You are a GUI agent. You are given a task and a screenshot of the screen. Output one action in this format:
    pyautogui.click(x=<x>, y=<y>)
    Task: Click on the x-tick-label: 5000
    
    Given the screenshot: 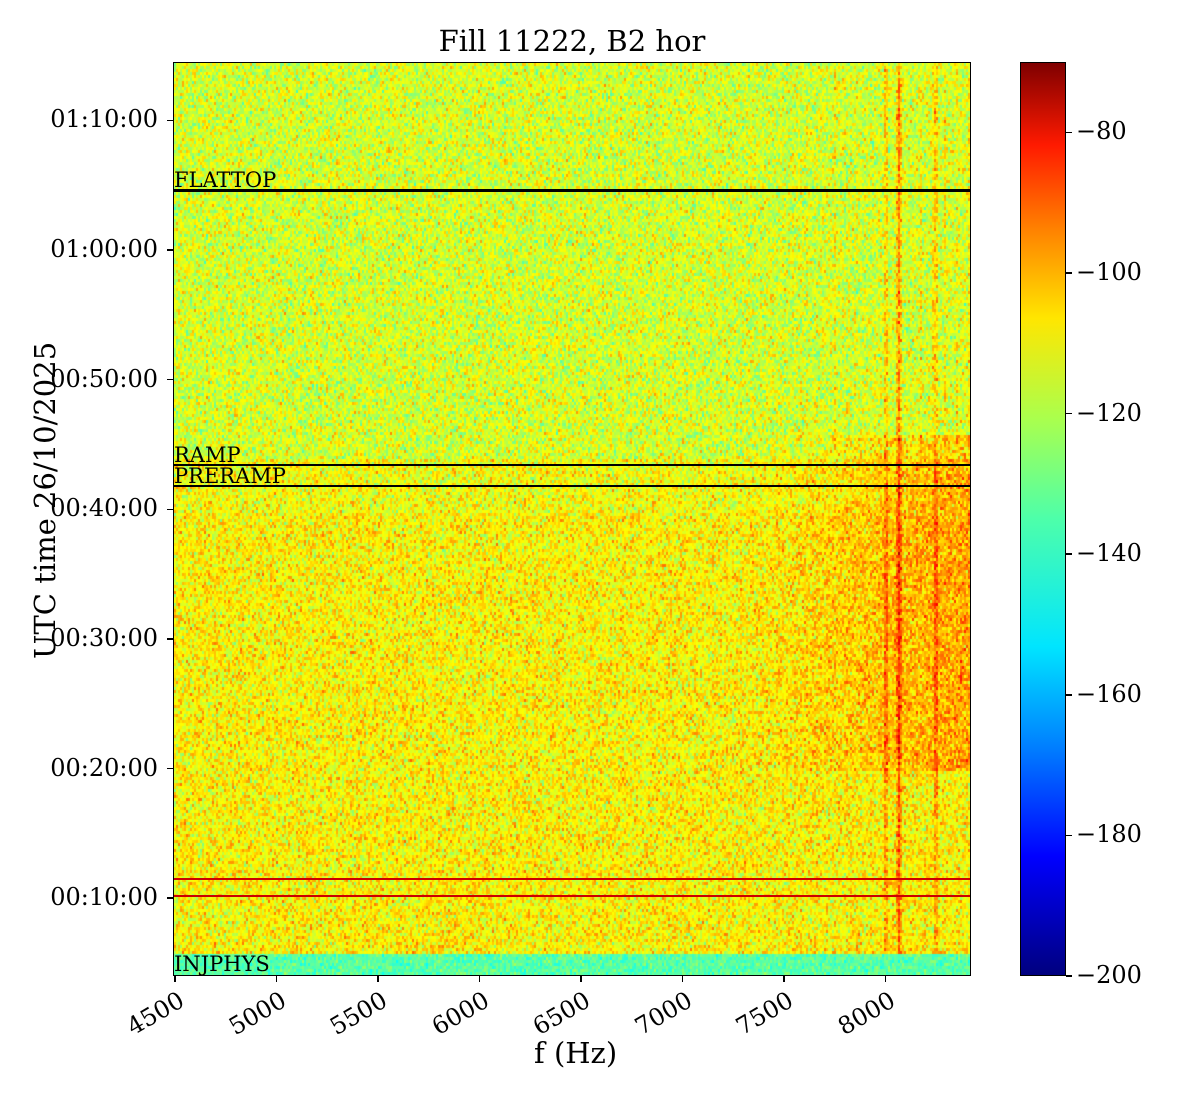 What is the action you would take?
    pyautogui.click(x=257, y=1013)
    